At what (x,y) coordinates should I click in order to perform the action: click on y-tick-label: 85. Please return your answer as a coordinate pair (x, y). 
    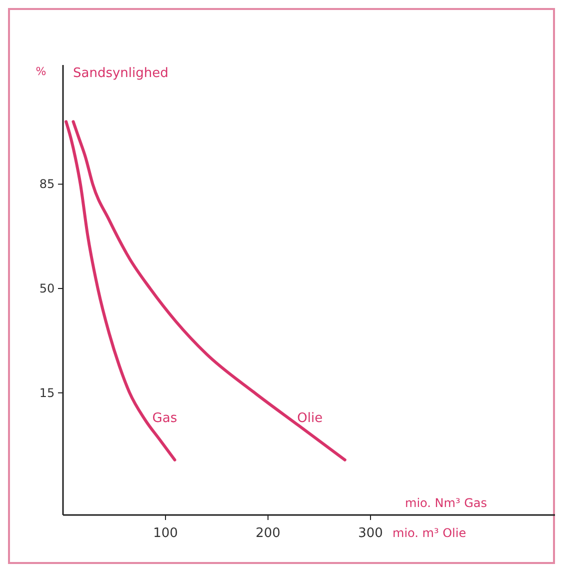
    Looking at the image, I should click on (47, 184).